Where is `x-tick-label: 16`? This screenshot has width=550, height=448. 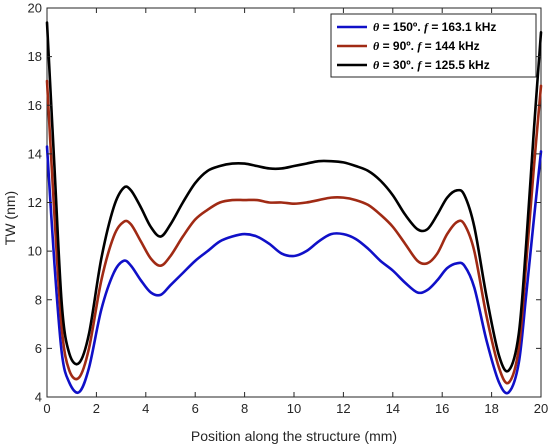
x-tick-label: 16 is located at coordinates (442, 408).